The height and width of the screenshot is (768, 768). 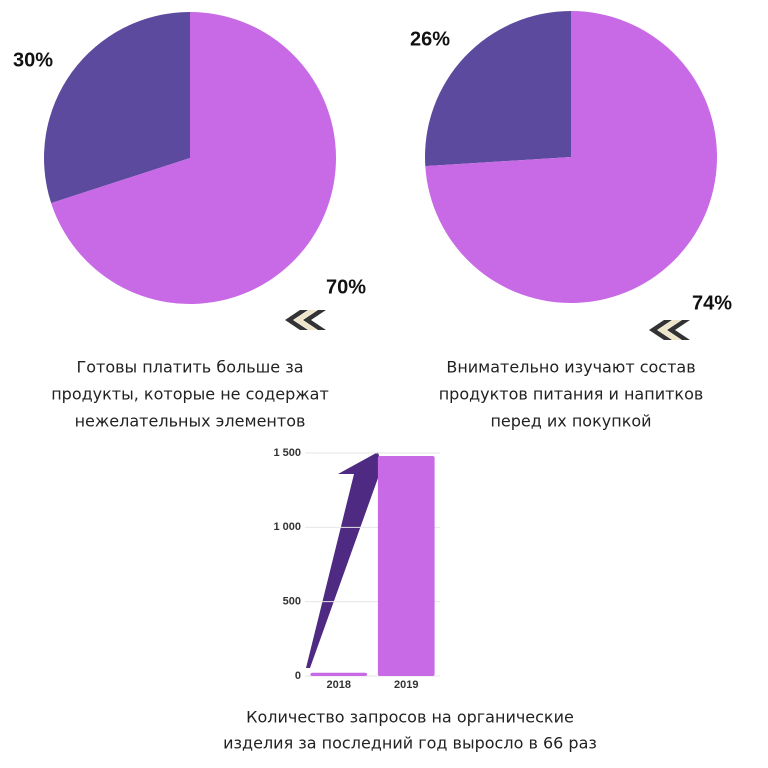 I want to click on x-tick-label: 2019, so click(x=406, y=685).